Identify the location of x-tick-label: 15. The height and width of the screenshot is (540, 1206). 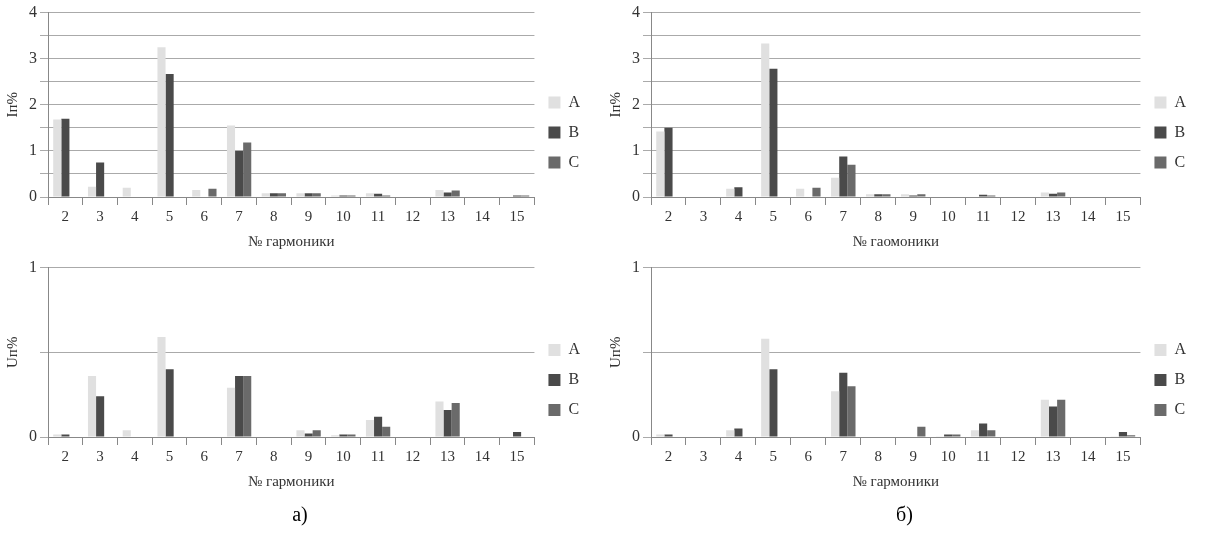
(517, 215).